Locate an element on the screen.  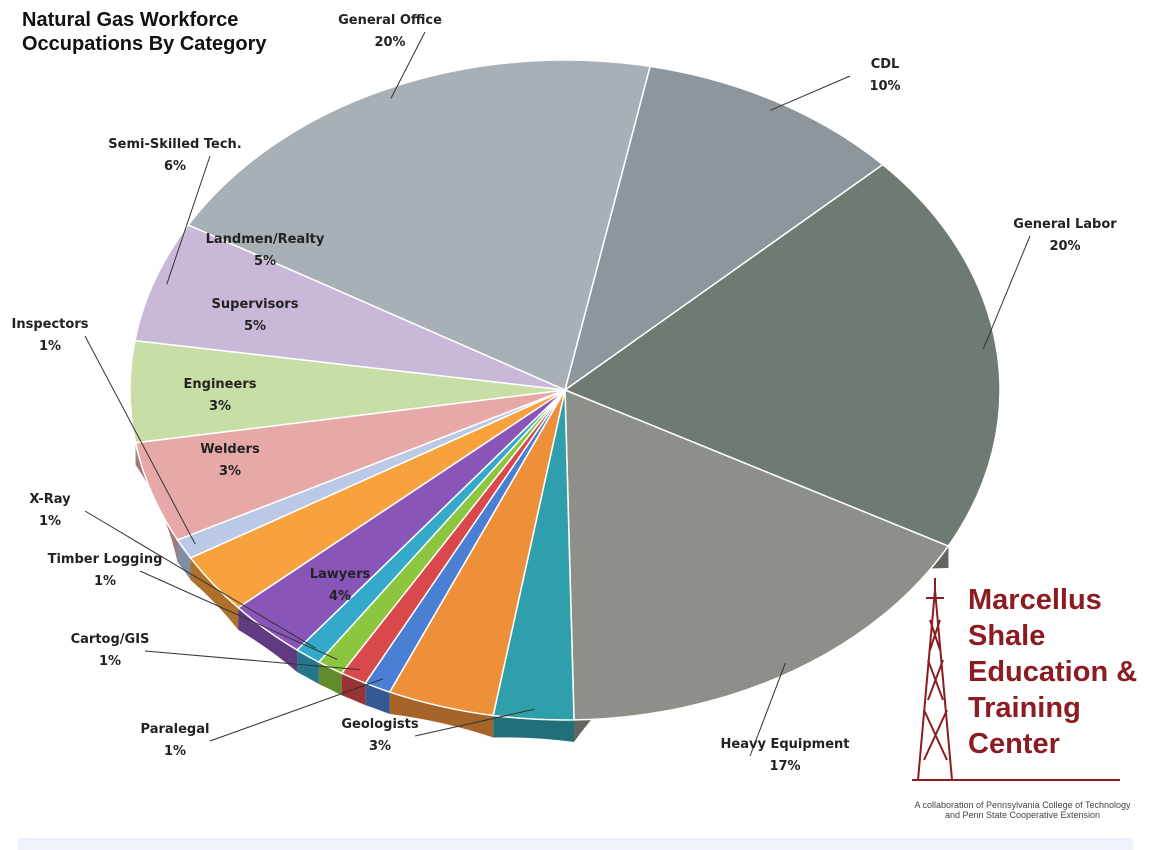
footer-strip is located at coordinates (575, 844).